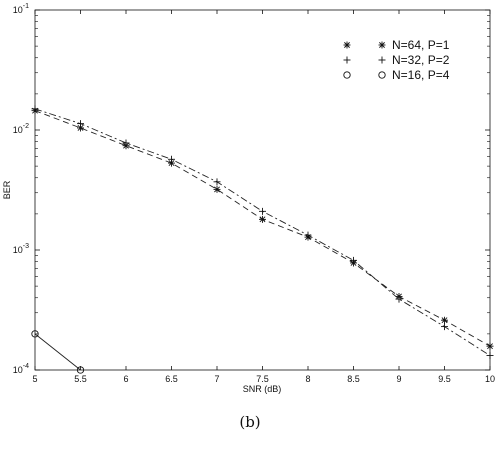 Image resolution: width=500 pixels, height=452 pixels. I want to click on y-tick-label: 10⁻², so click(21, 129).